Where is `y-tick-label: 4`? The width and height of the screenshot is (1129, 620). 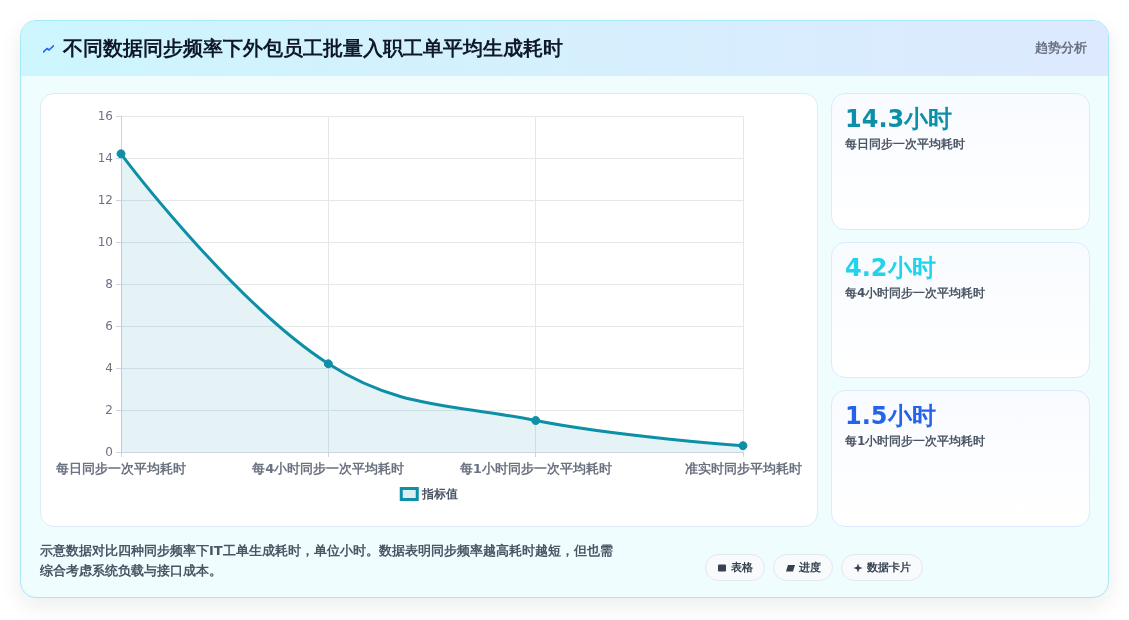 y-tick-label: 4 is located at coordinates (109, 368).